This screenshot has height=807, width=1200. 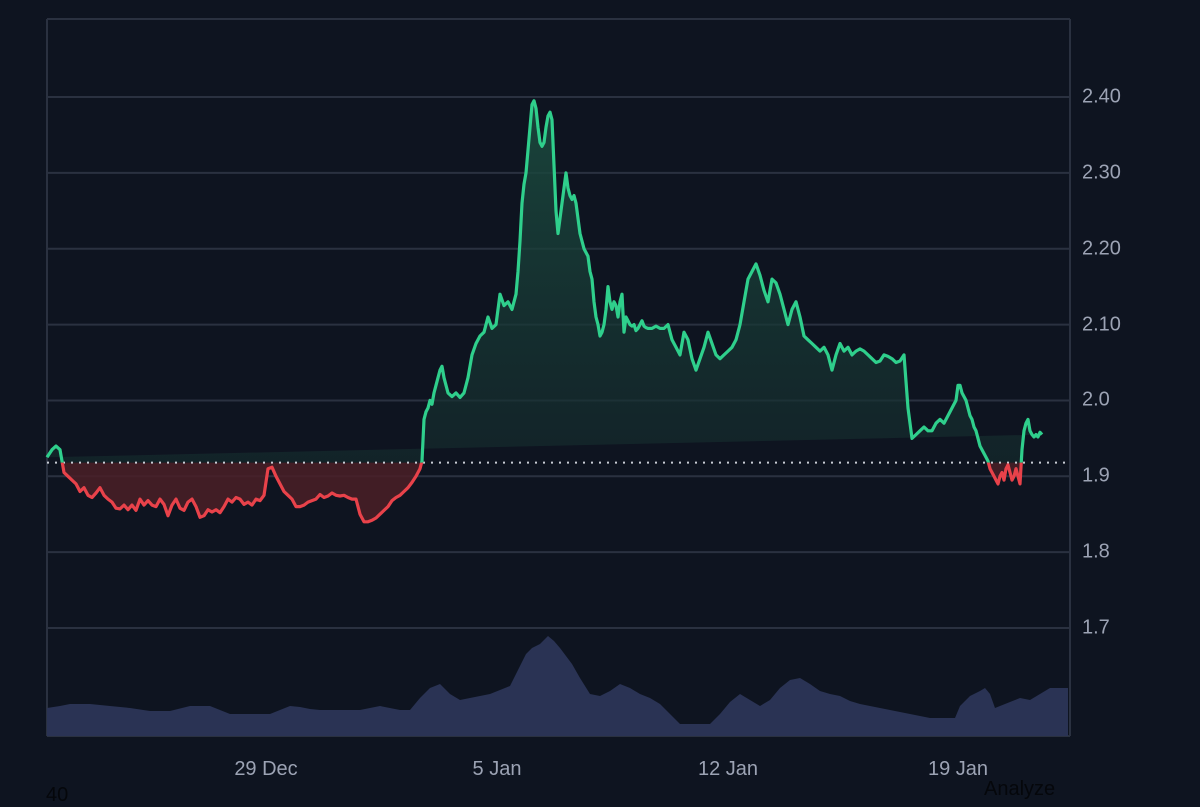 I want to click on y-tick-label: 2.30, so click(x=1101, y=172).